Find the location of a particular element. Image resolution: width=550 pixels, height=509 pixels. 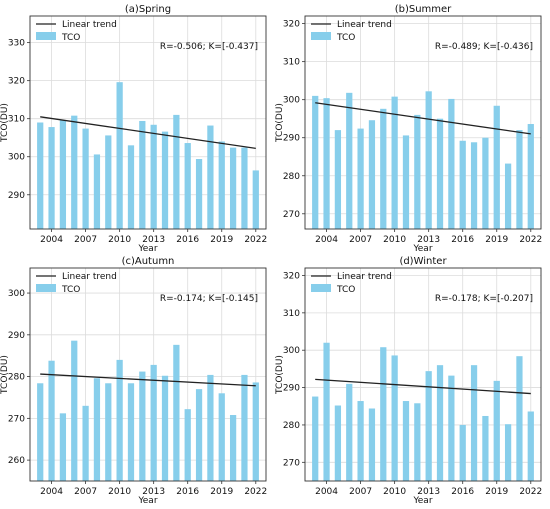

y-tick-label: 260 is located at coordinates (16, 461).